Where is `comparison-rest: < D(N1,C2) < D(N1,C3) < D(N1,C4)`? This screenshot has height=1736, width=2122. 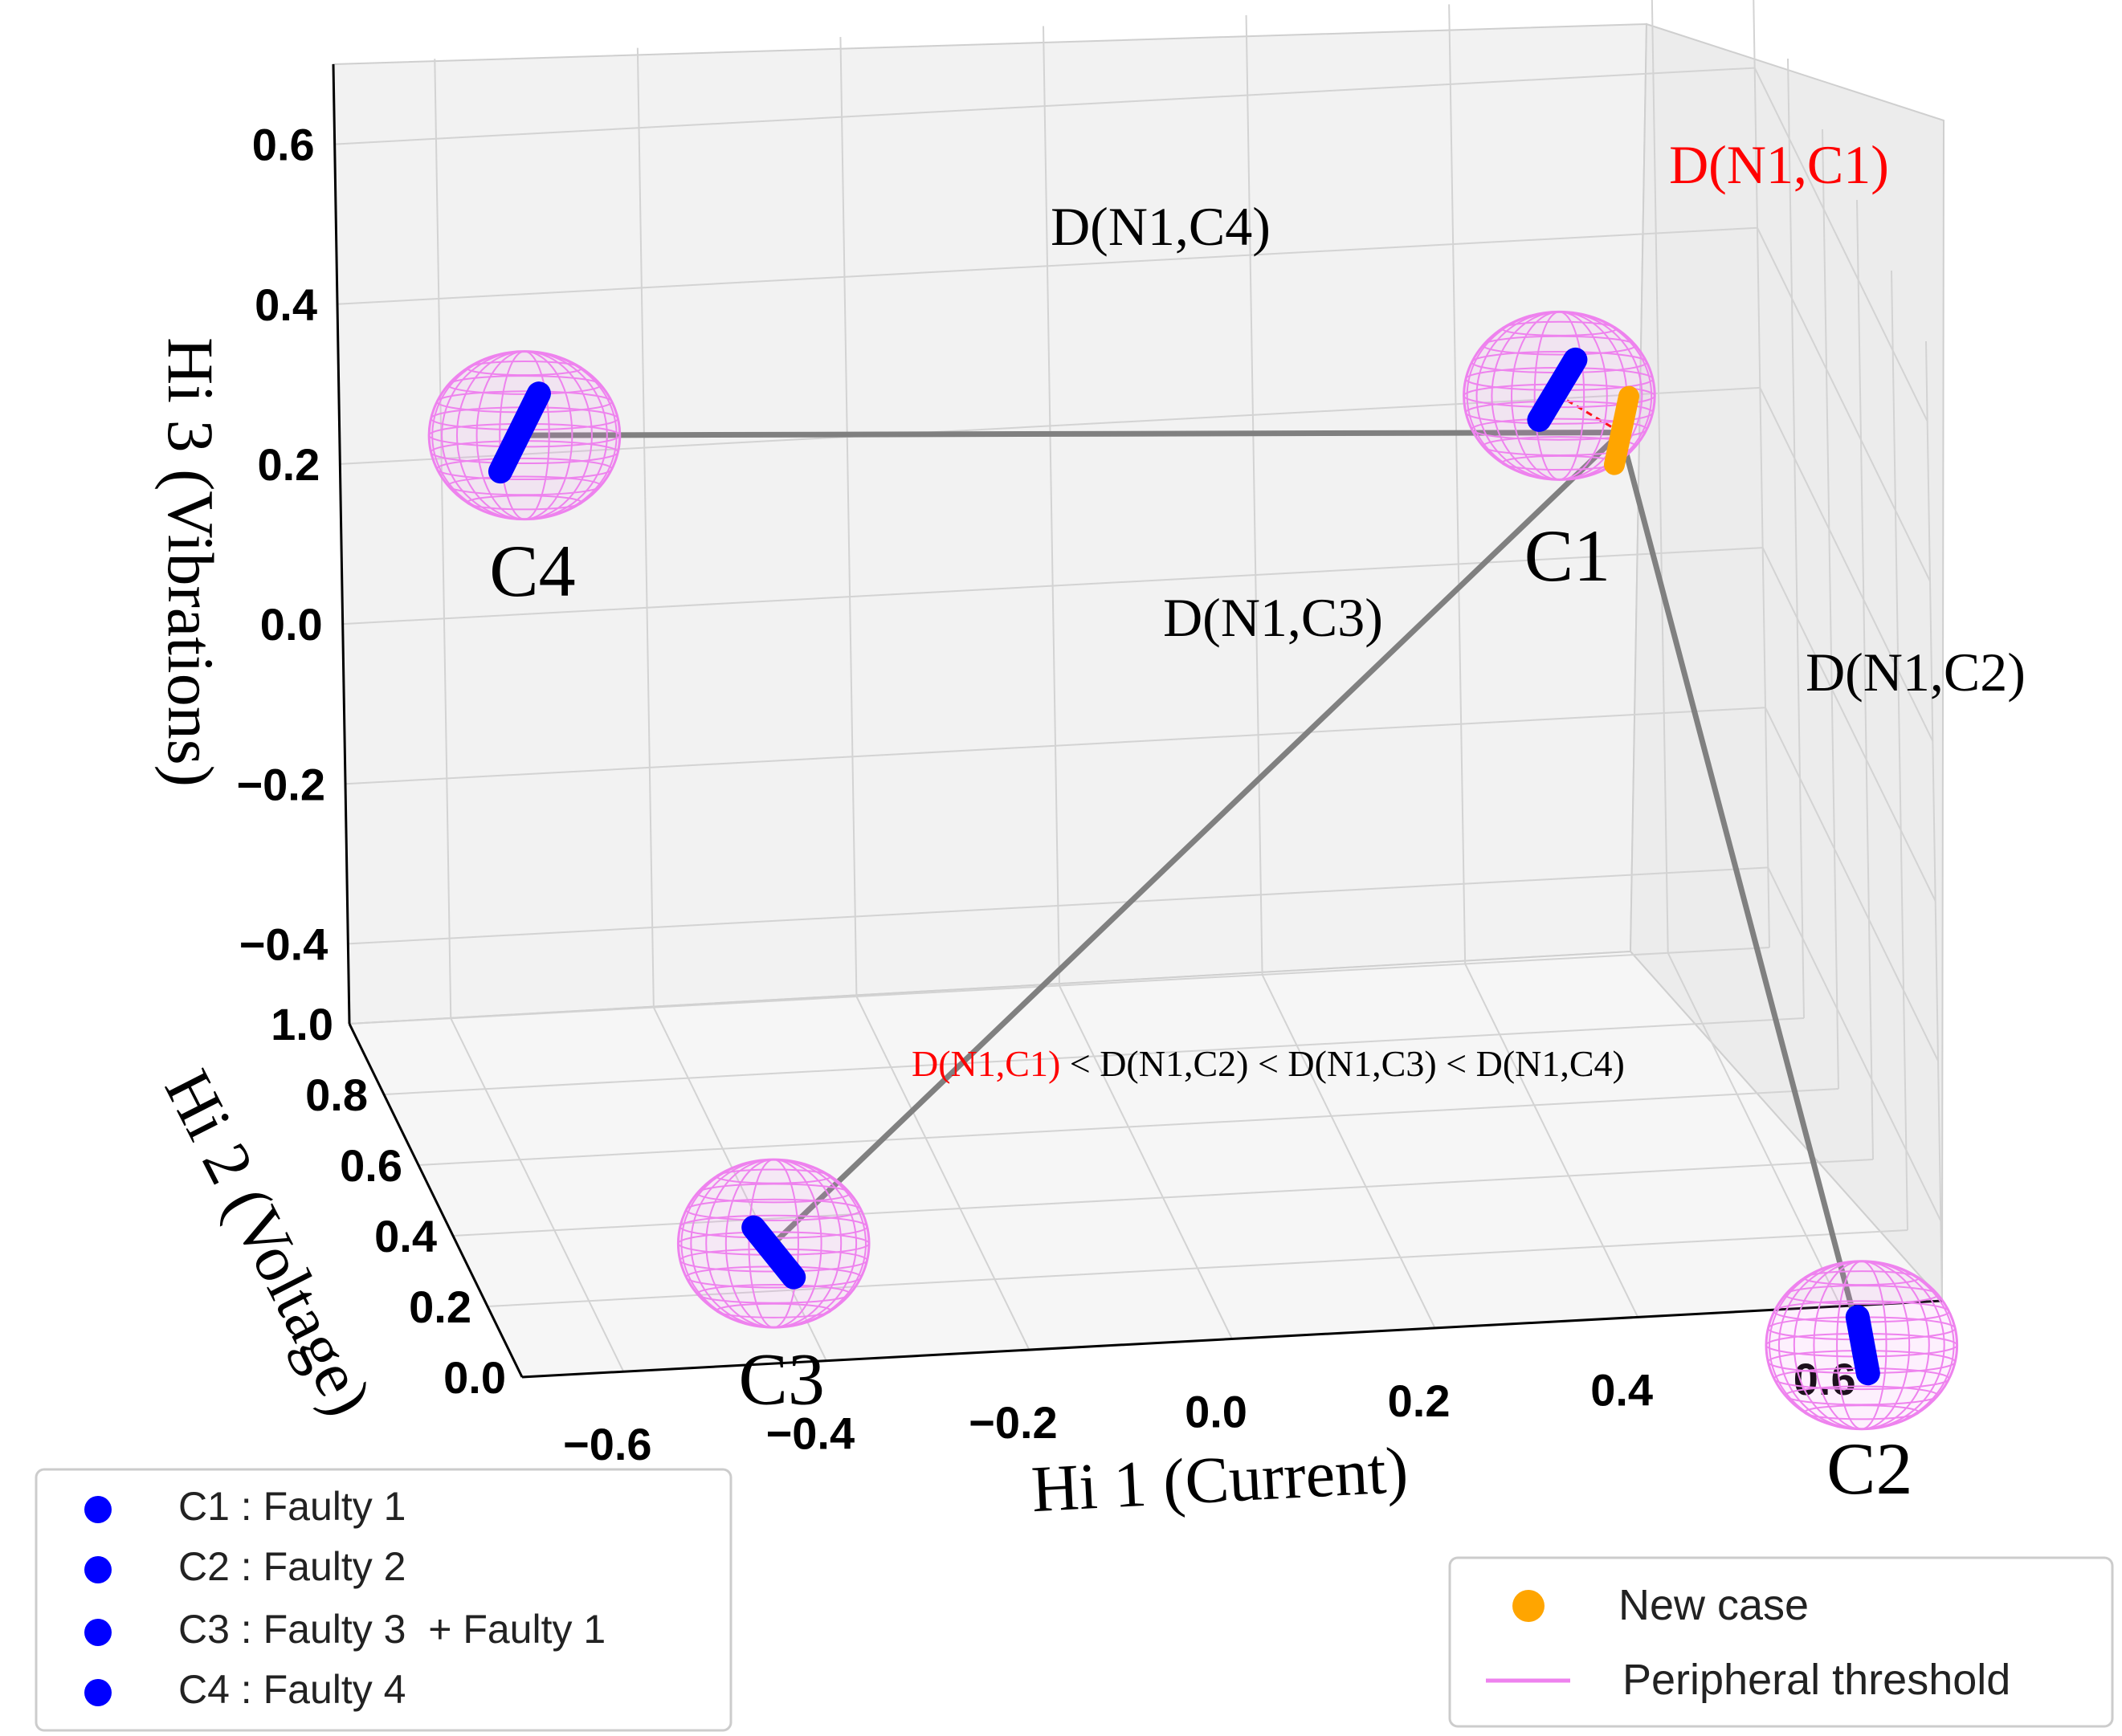
comparison-rest: < D(N1,C2) < D(N1,C3) < D(N1,C4) is located at coordinates (1342, 1063).